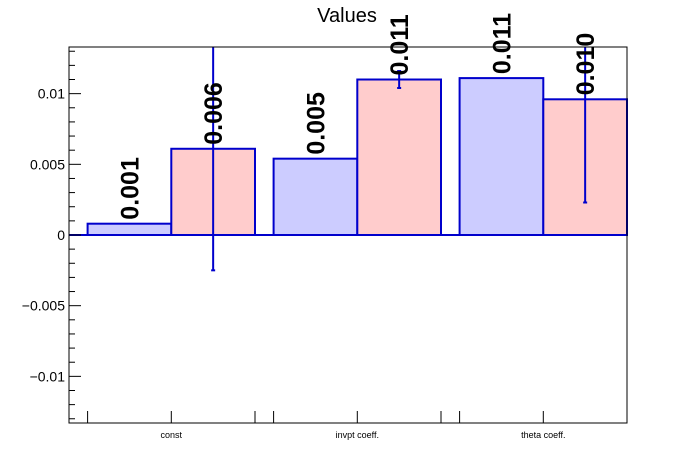 The image size is (696, 472). I want to click on y-tick-label: −0.01, so click(48, 376).